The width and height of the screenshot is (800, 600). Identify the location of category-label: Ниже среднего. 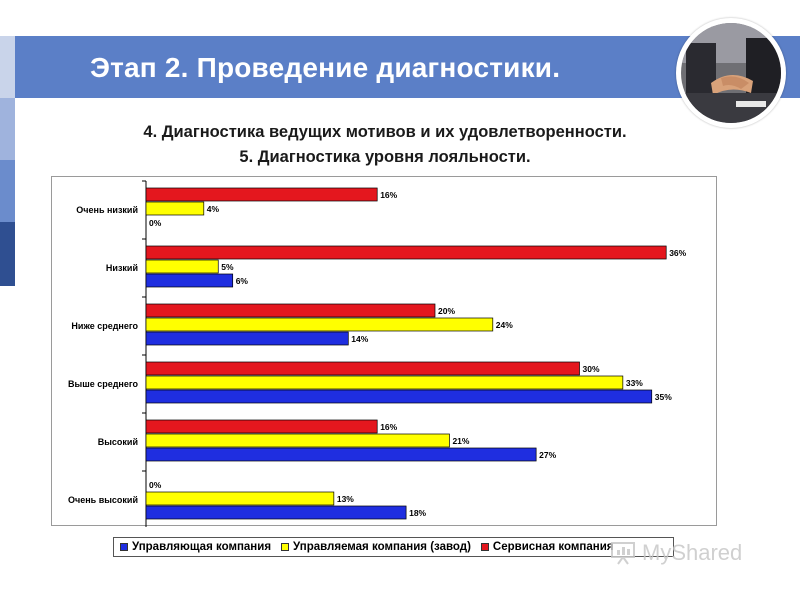
(104, 326).